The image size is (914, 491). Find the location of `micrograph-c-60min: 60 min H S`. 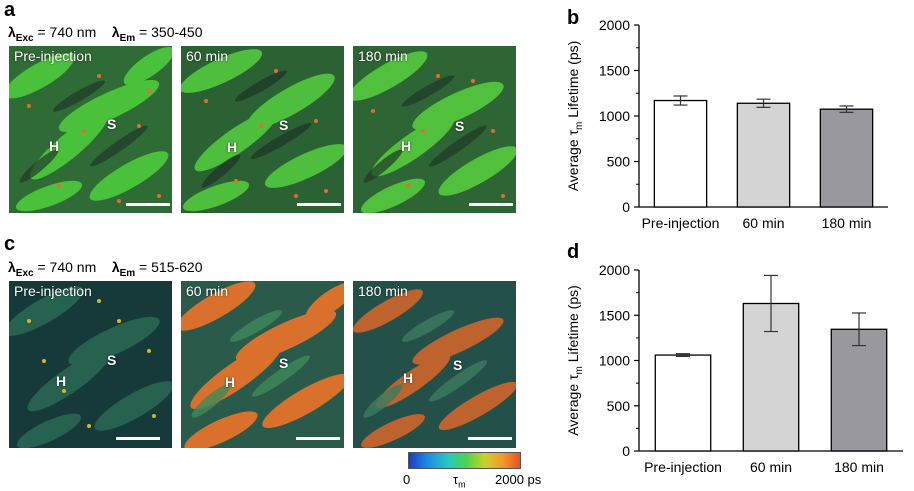

micrograph-c-60min: 60 min H S is located at coordinates (262, 364).